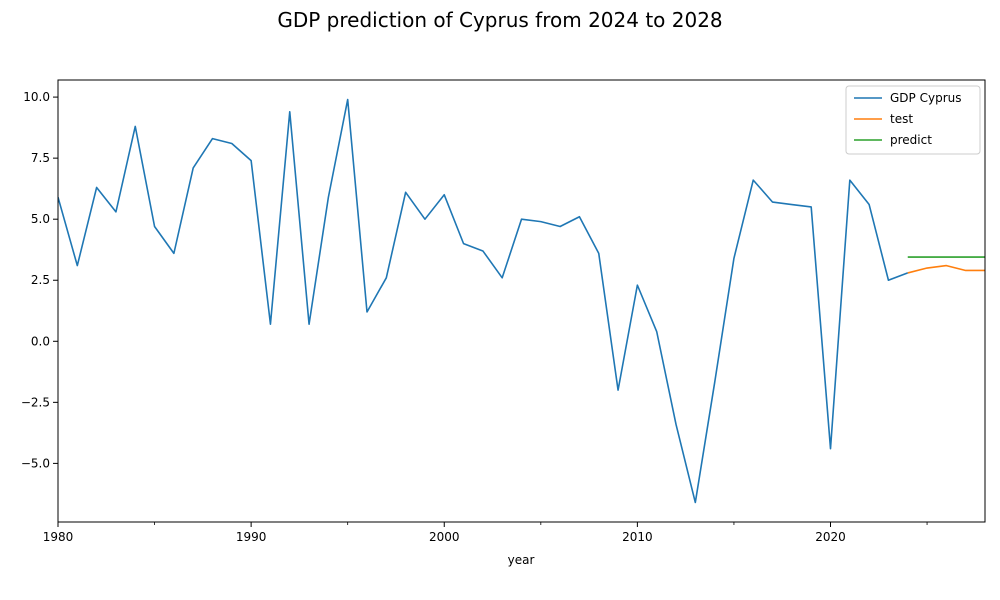 The height and width of the screenshot is (600, 1000). Describe the element at coordinates (830, 537) in the screenshot. I see `x-tick-label: 2020` at that location.